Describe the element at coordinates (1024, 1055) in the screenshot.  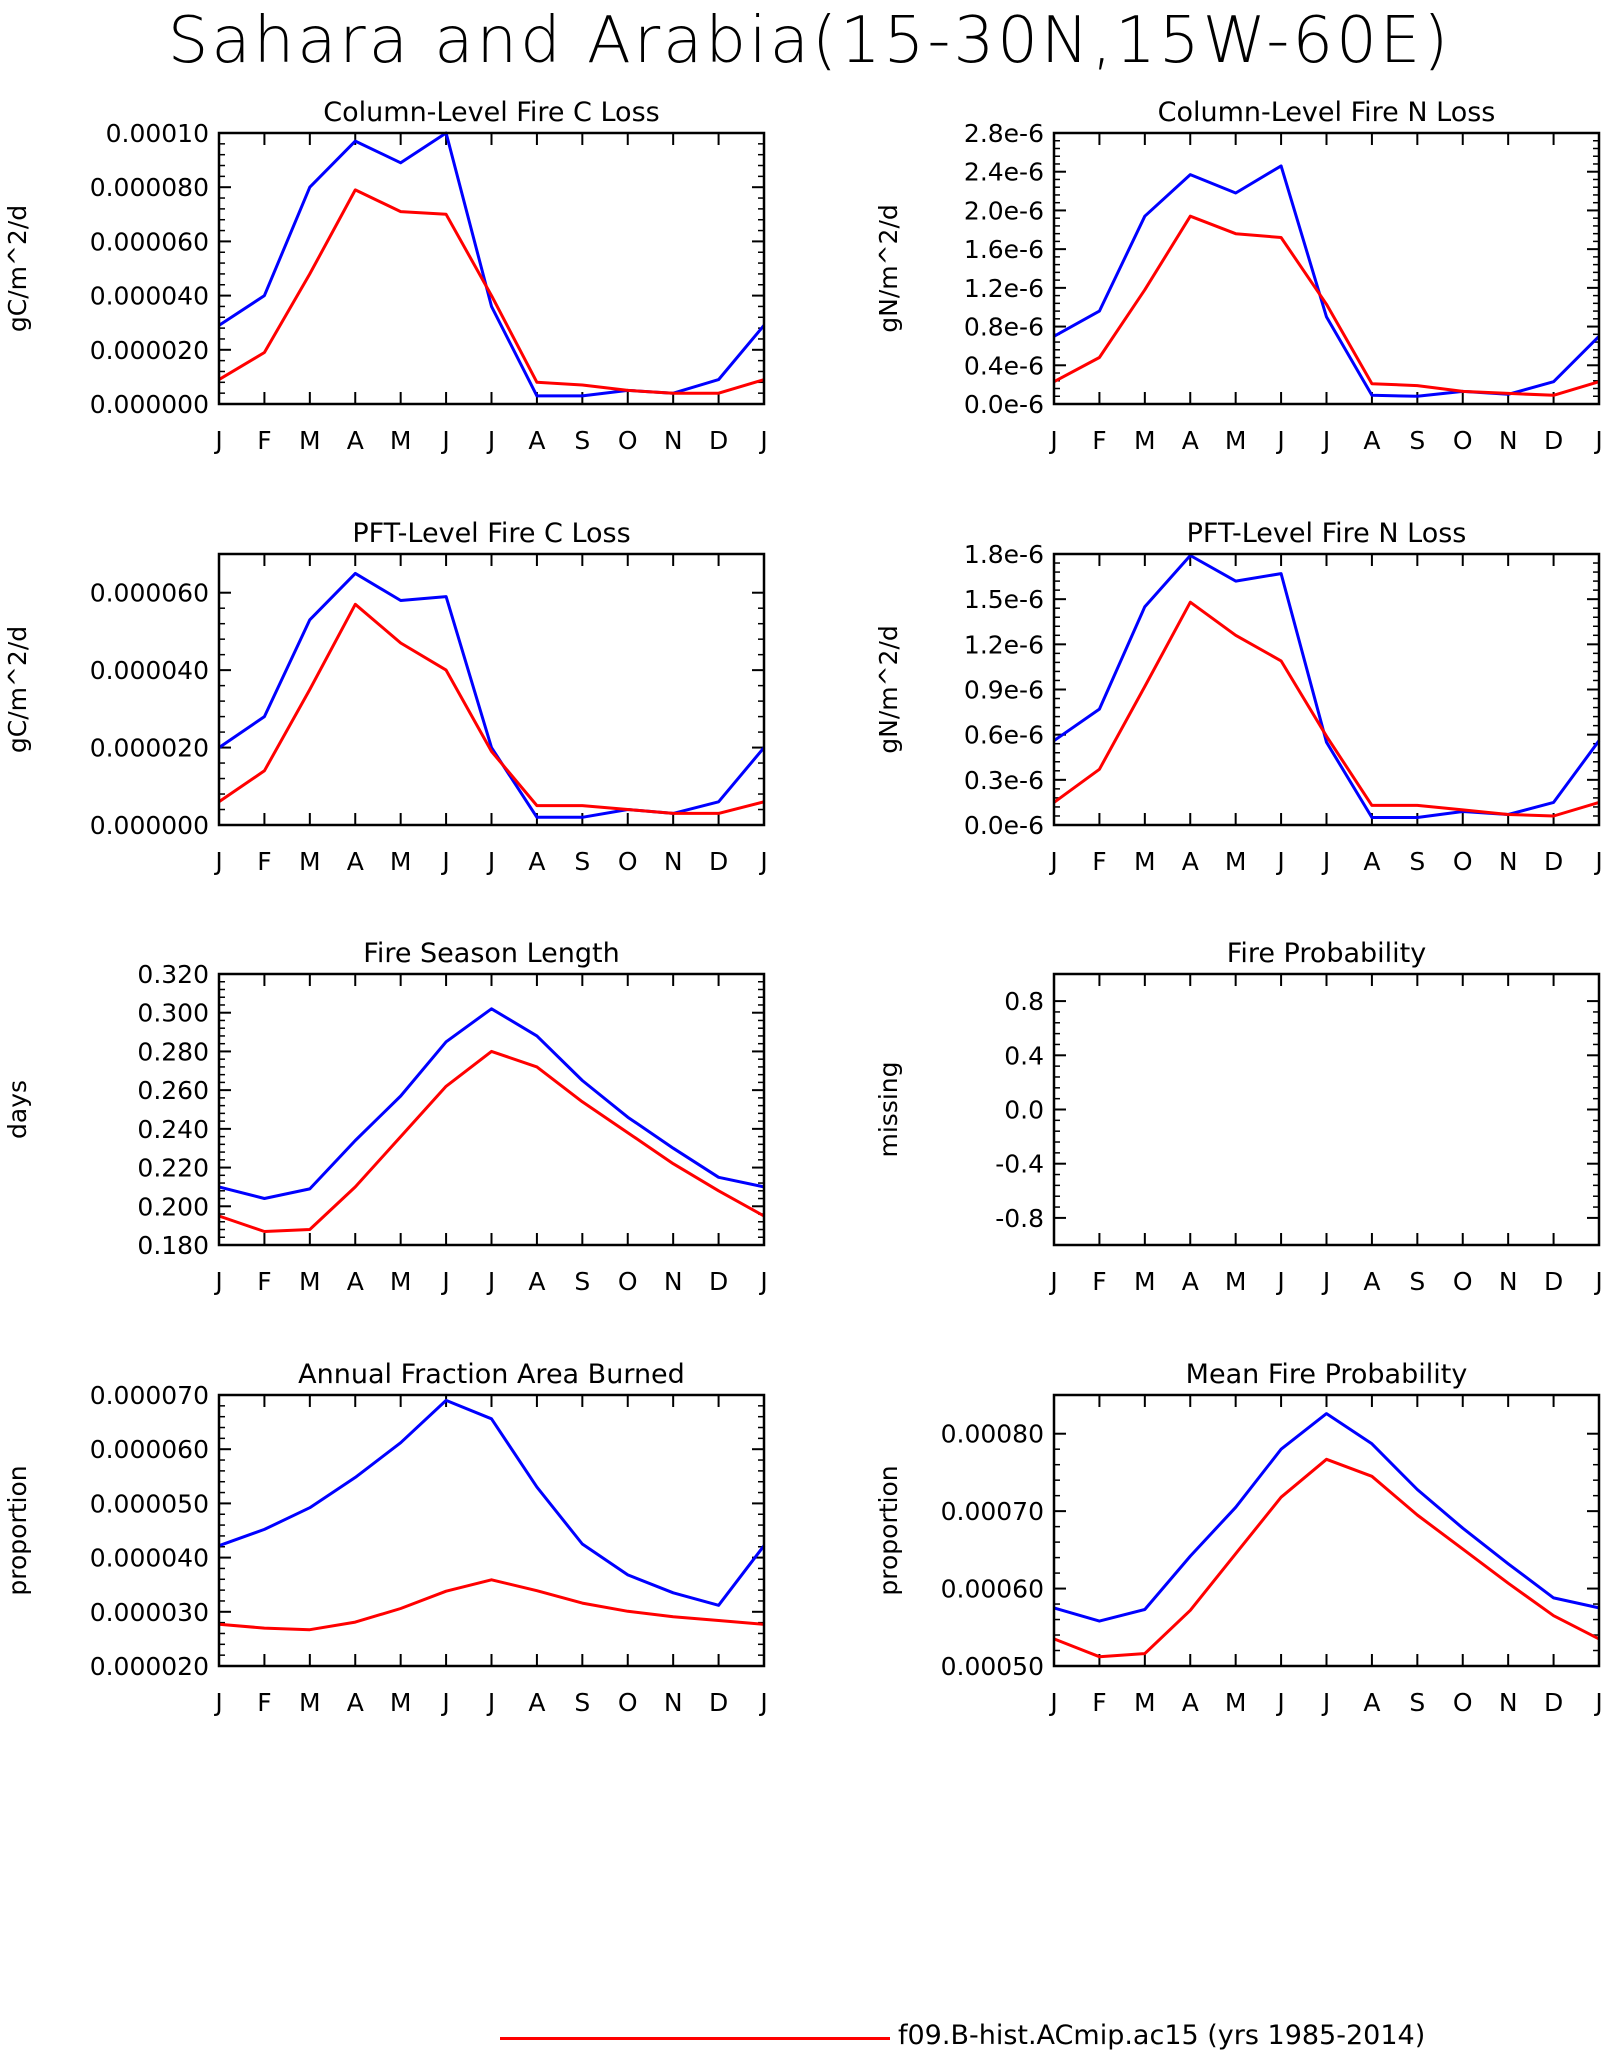
I see `y-tick-label: 0.4` at that location.